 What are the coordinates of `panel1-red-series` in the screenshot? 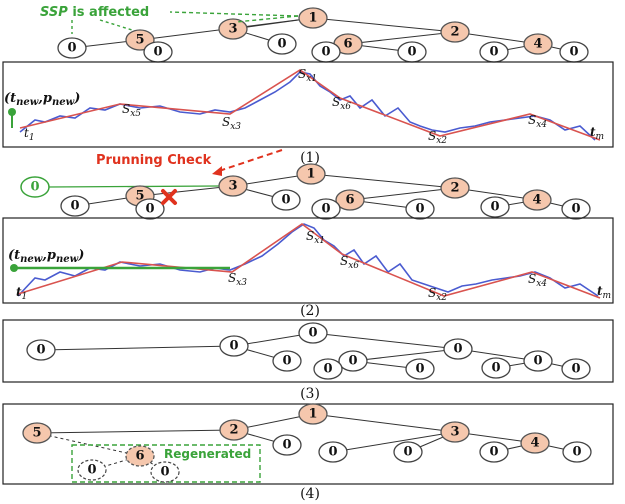 It's located at (310, 105).